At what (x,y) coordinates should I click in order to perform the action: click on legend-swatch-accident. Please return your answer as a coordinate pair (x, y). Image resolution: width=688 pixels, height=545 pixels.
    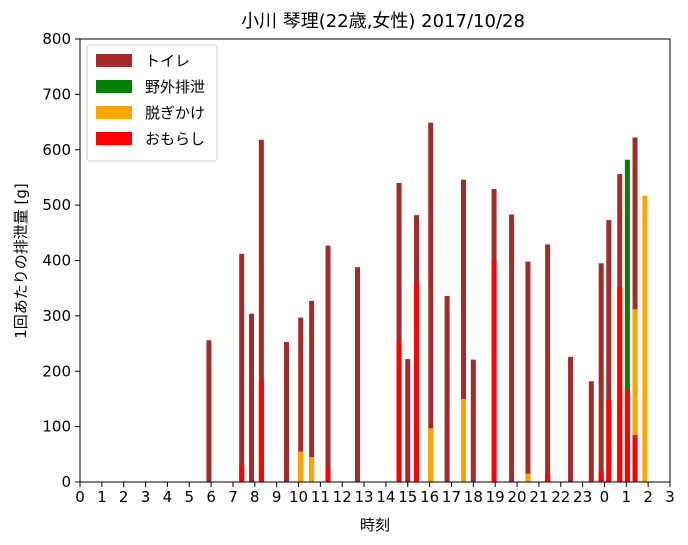
    Looking at the image, I should click on (114, 138).